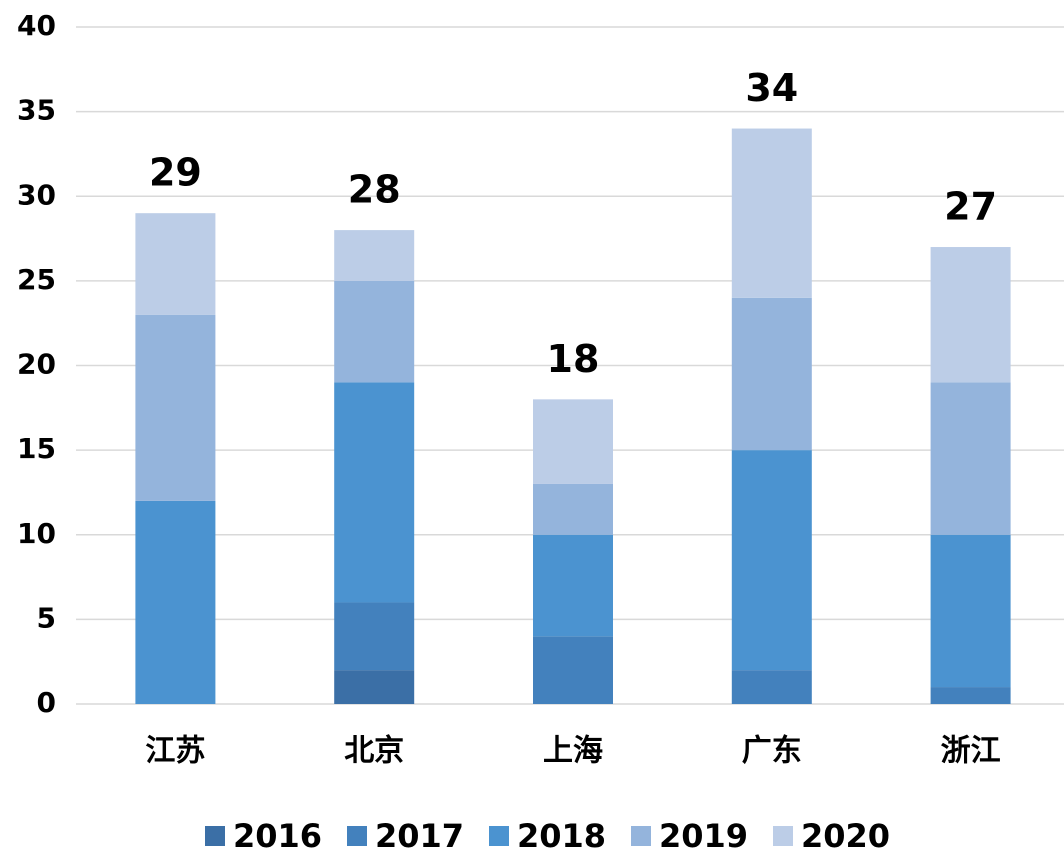 The image size is (1064, 854). I want to click on legend-label: 2017, so click(419, 835).